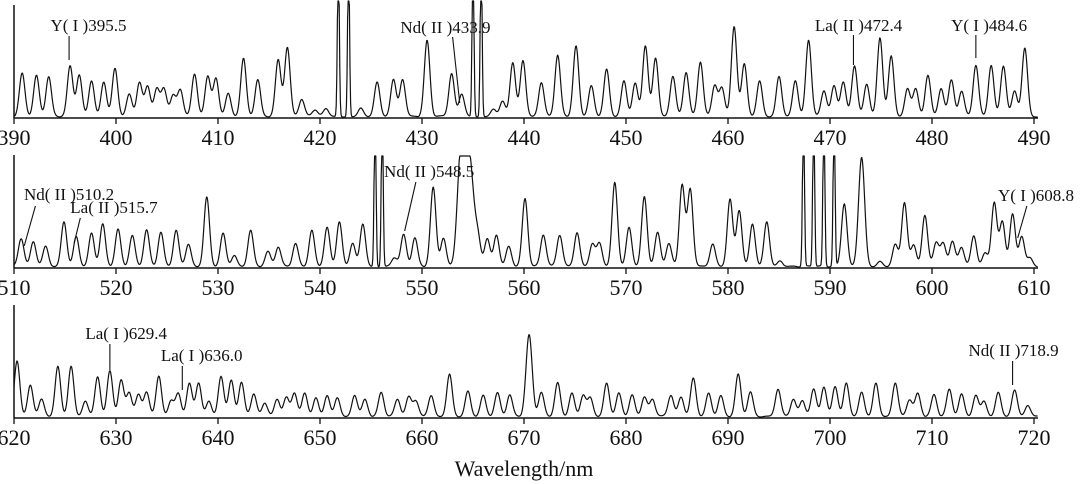 Image resolution: width=1080 pixels, height=484 pixels. I want to click on peak-annotation-label: Nd( II )433.9, so click(445, 27).